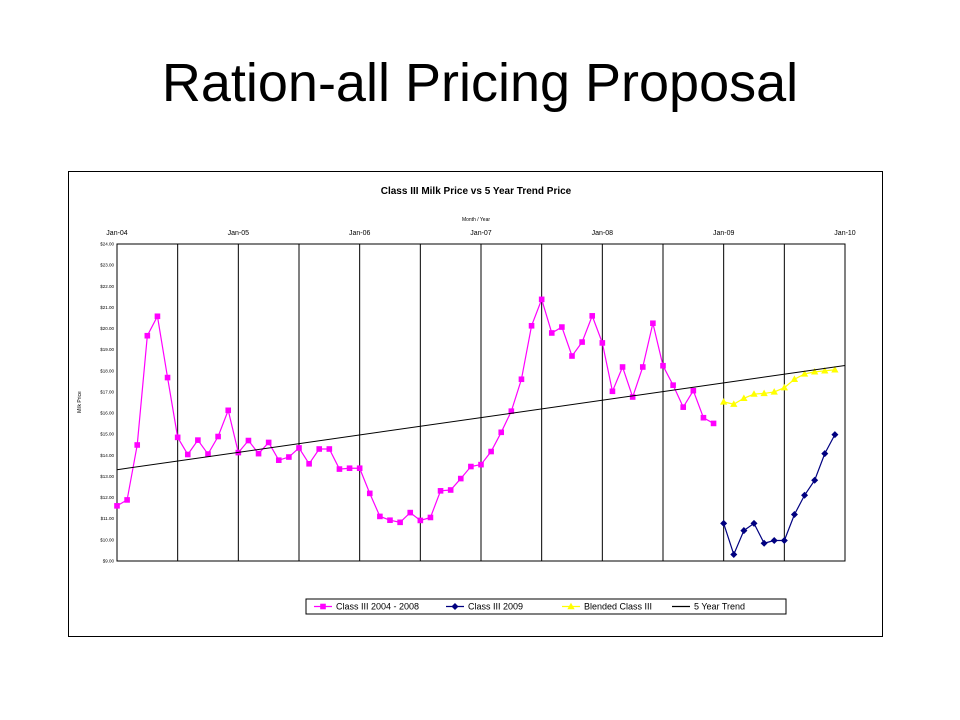  Describe the element at coordinates (107, 413) in the screenshot. I see `y-tick-label: $16.00` at that location.